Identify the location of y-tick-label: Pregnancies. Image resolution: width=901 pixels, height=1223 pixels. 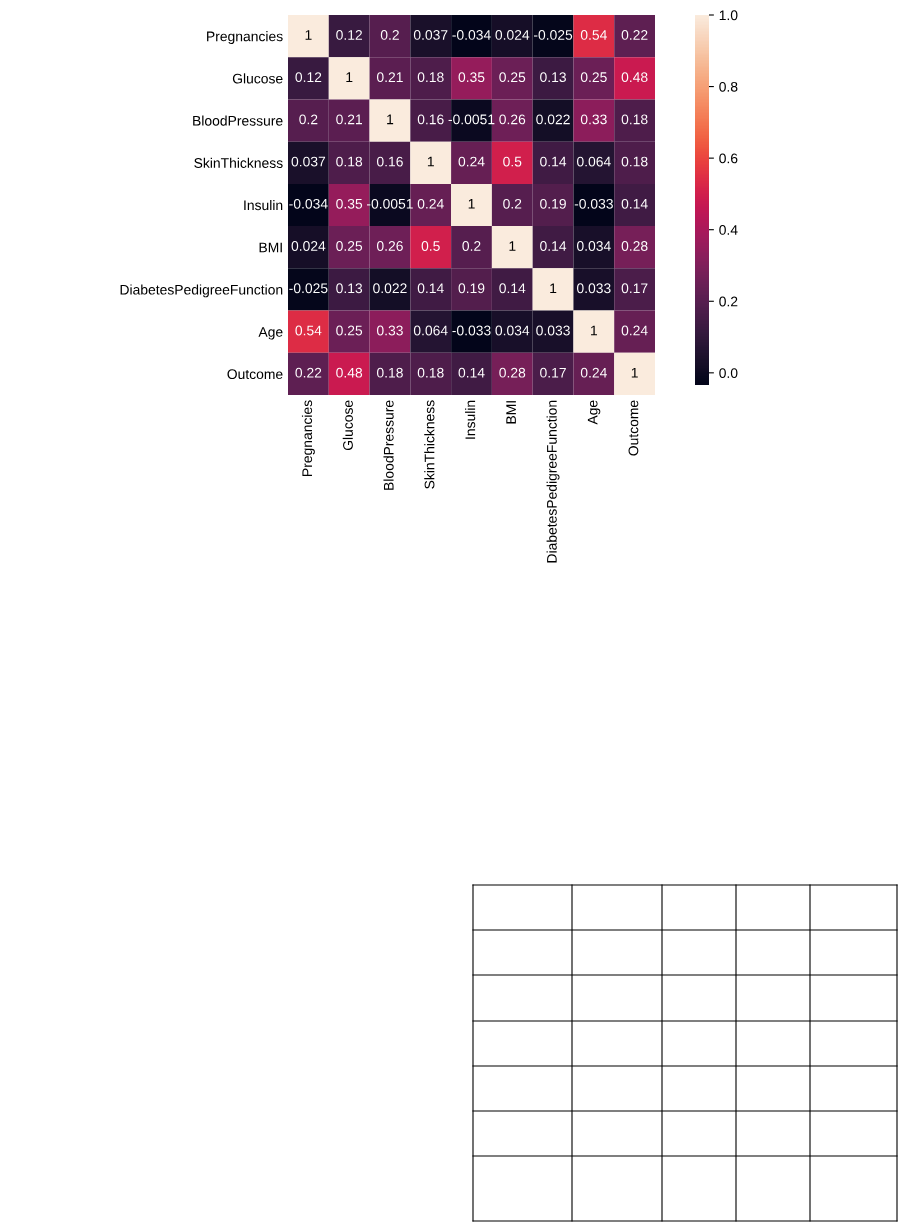
(245, 38).